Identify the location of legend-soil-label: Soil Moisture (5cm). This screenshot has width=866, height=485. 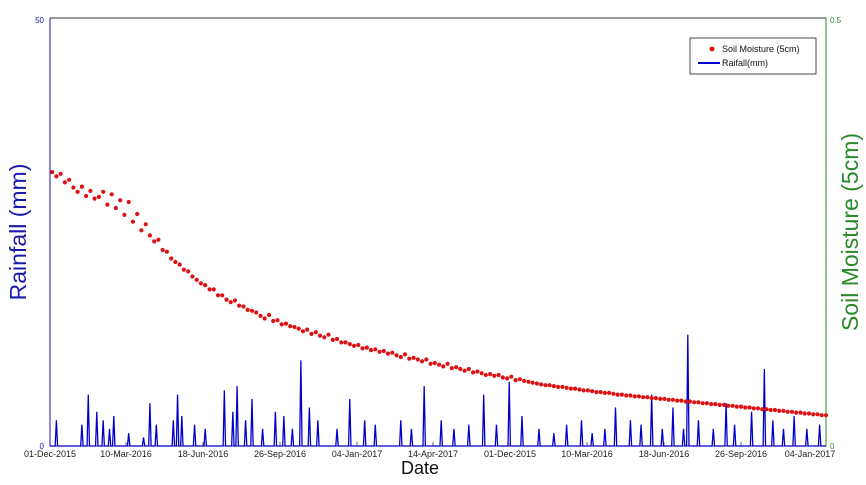
(761, 49).